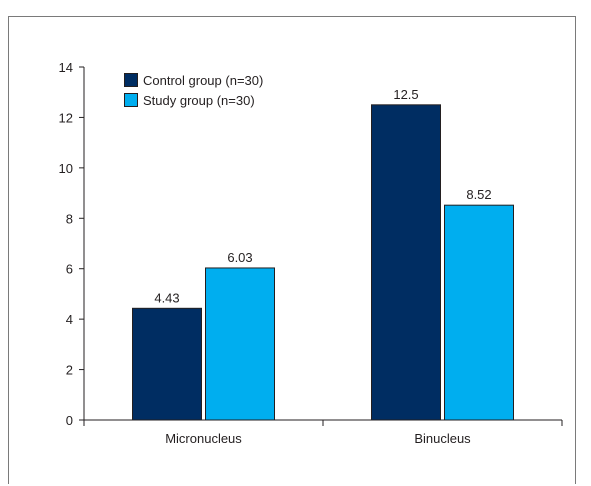 This screenshot has width=591, height=486. What do you see at coordinates (69, 319) in the screenshot?
I see `y-tick-label: 4` at bounding box center [69, 319].